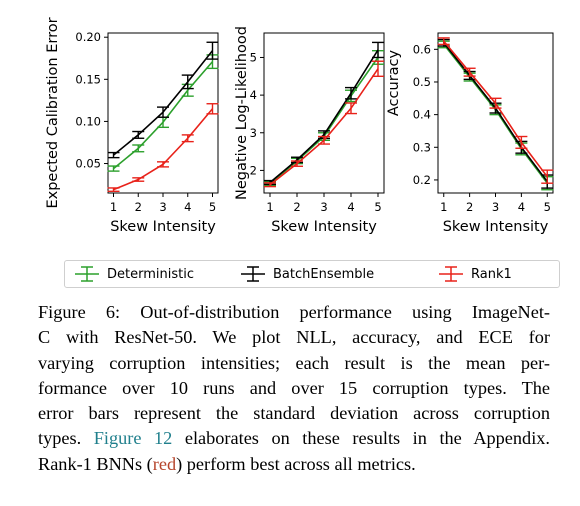  I want to click on y-tick-label: 5, so click(253, 57).